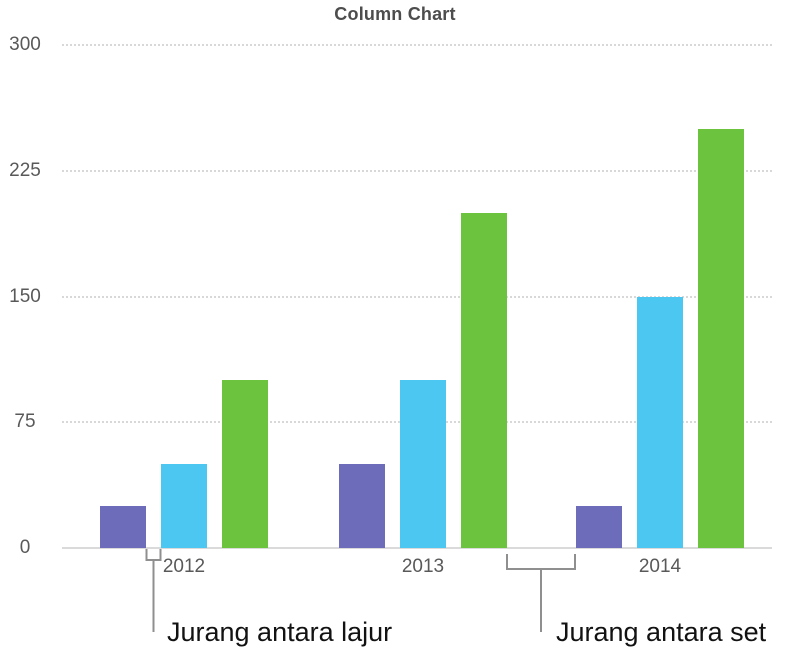  I want to click on y-tick-label-225: 225, so click(25, 170).